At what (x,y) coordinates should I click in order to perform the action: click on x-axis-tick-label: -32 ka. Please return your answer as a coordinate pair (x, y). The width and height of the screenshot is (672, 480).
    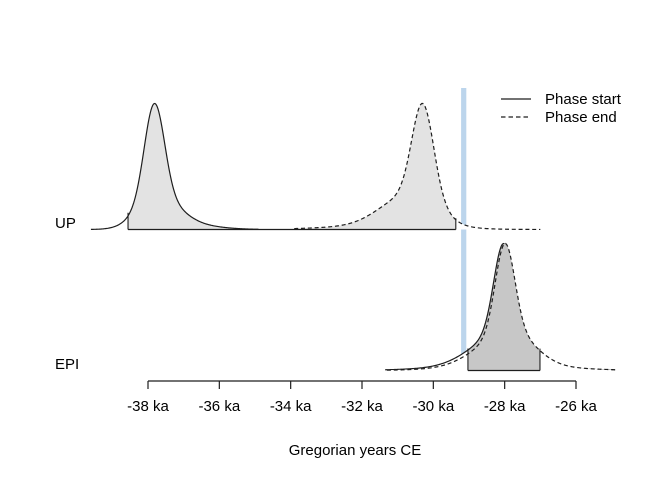
    Looking at the image, I should click on (362, 406).